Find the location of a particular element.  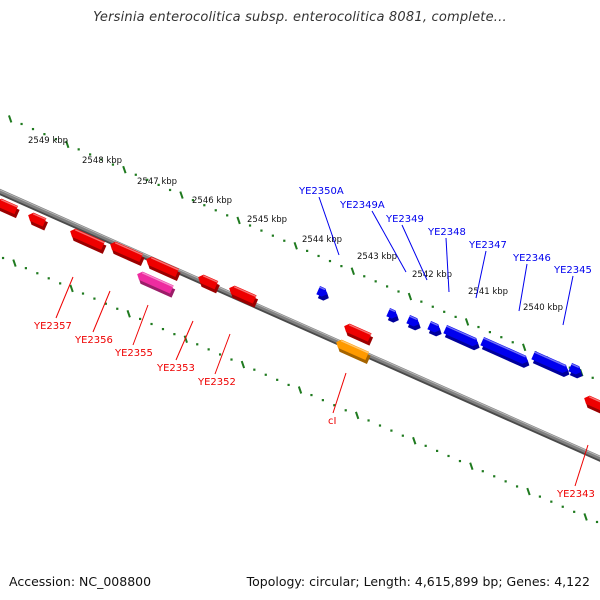

gene-label-reverse: YE2343 is located at coordinates (575, 494).